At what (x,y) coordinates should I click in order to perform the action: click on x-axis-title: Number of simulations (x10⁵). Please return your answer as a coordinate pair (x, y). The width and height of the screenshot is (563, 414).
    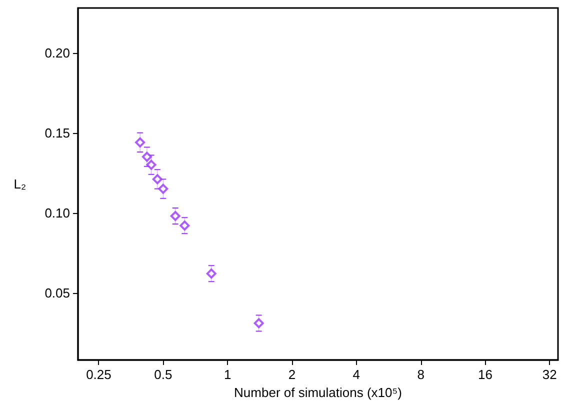
    Looking at the image, I should click on (318, 392).